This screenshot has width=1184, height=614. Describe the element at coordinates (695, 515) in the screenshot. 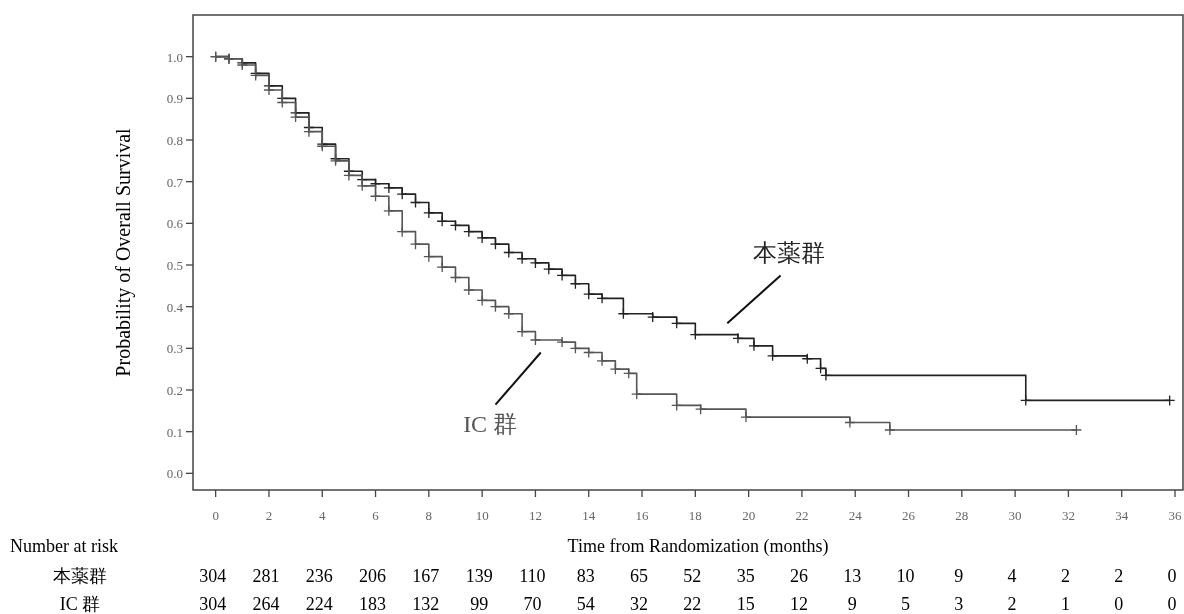

I see `x-tick-label: 18` at that location.